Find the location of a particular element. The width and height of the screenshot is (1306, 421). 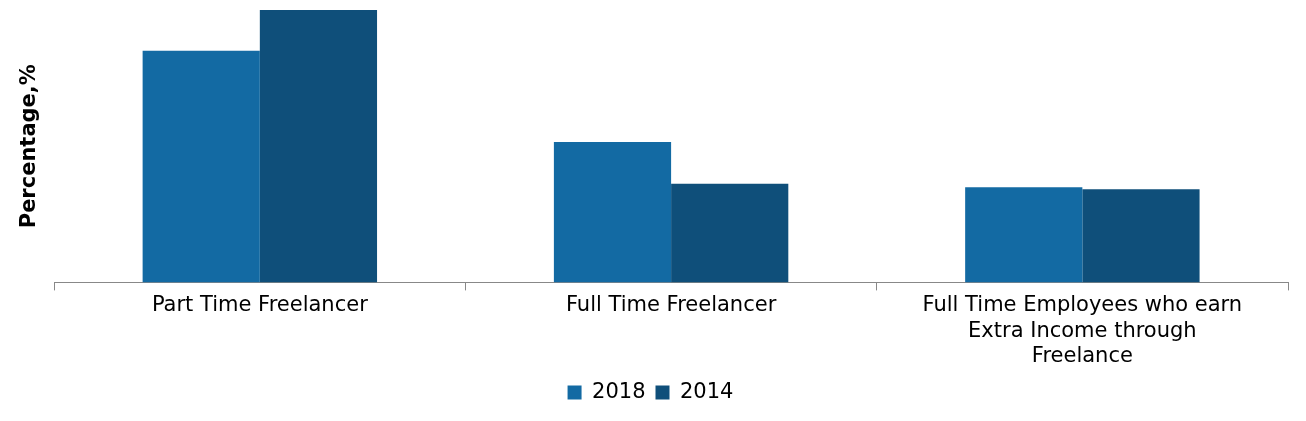

x-tick-label: Full Time Freelancer is located at coordinates (671, 304).